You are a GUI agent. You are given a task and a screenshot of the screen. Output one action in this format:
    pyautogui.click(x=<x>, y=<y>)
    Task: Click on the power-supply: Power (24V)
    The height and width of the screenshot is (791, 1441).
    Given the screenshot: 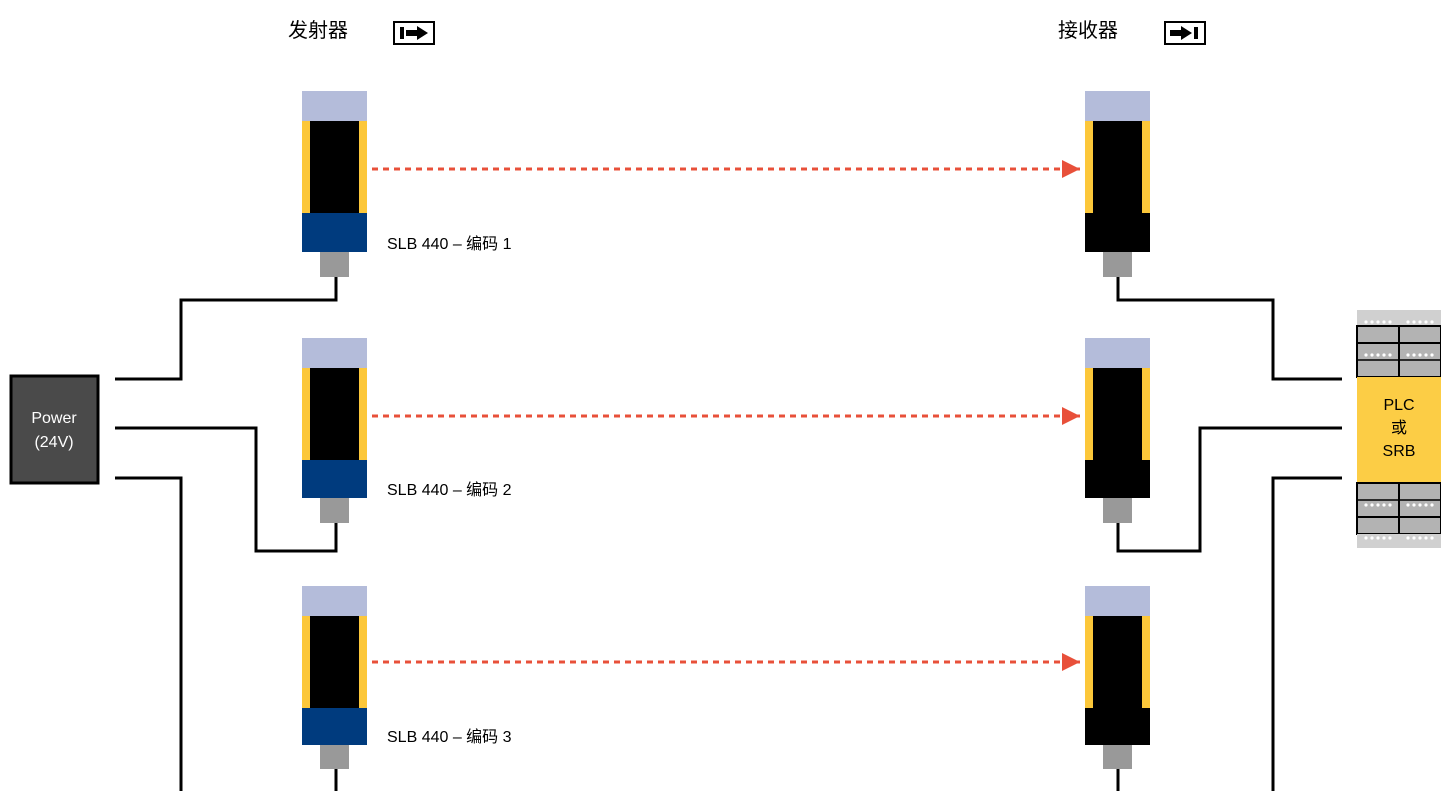 What is the action you would take?
    pyautogui.click(x=54, y=429)
    